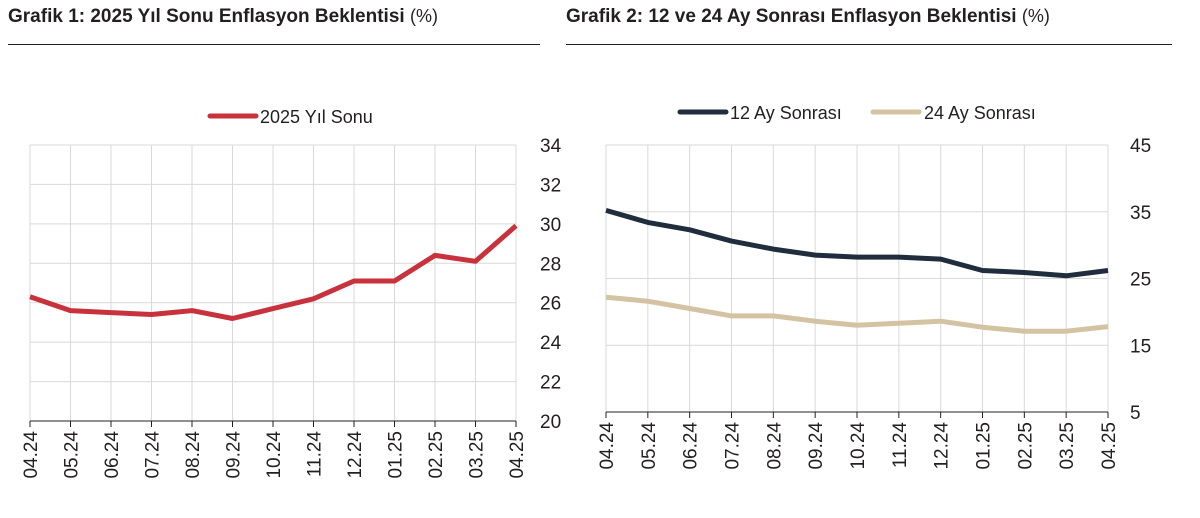 The width and height of the screenshot is (1200, 518). I want to click on chart-1-unit: (%), so click(423, 16).